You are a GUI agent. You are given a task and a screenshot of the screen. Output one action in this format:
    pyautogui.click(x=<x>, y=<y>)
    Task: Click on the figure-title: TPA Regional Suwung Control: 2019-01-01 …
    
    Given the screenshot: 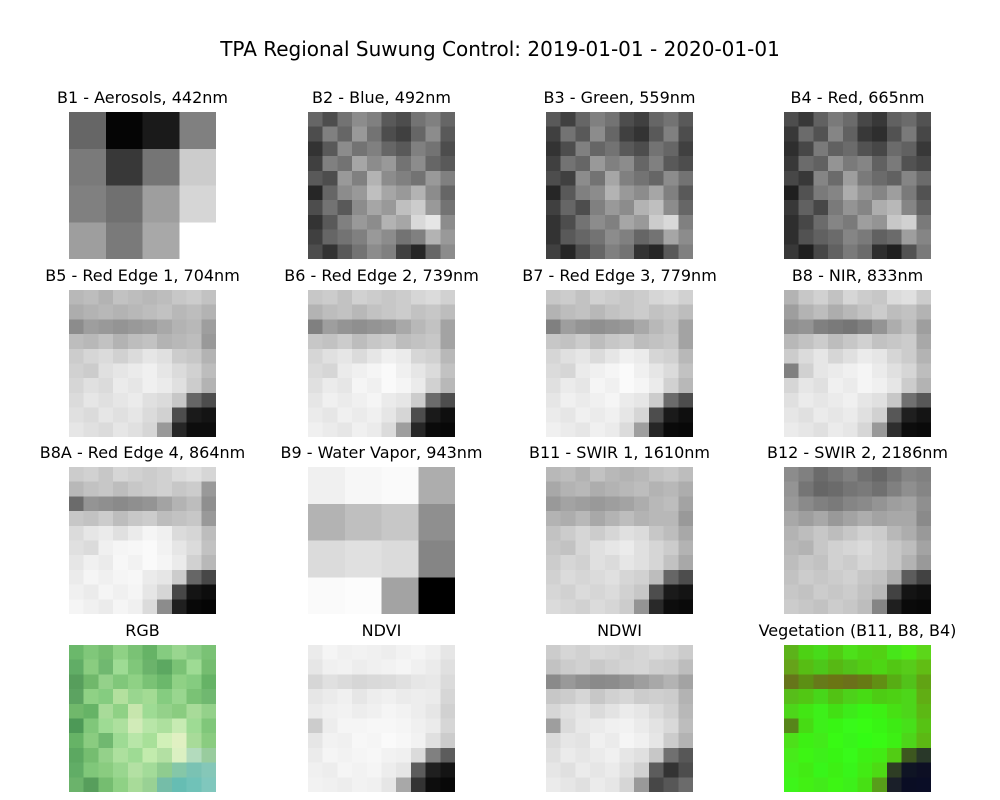 What is the action you would take?
    pyautogui.click(x=500, y=49)
    